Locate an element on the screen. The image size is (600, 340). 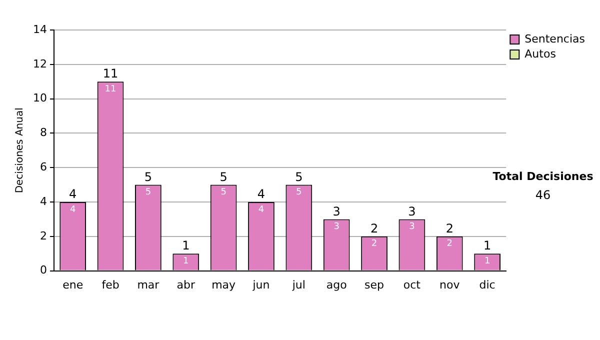
y-tick-label: 0 is located at coordinates (43, 270).